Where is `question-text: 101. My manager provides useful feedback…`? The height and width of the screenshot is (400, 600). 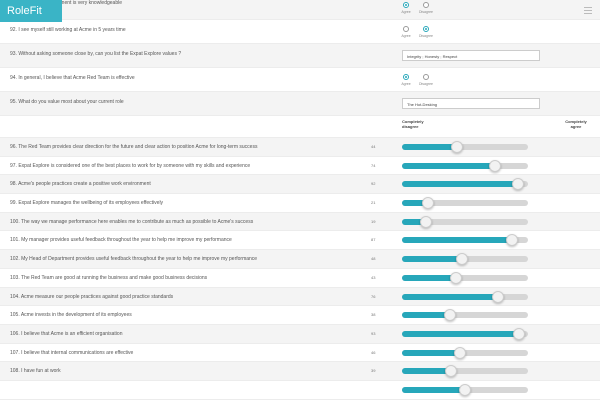
question-text: 101. My manager provides useful feedback… is located at coordinates (121, 240).